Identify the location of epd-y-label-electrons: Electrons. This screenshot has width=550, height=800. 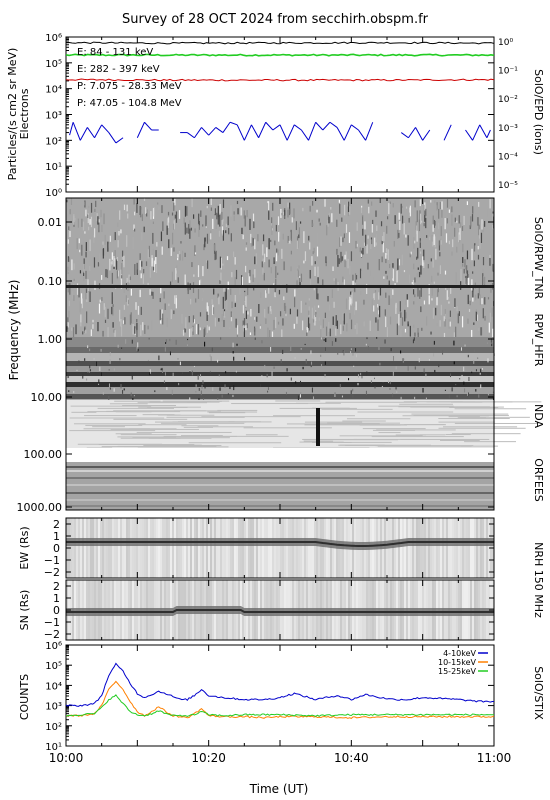
(24, 113).